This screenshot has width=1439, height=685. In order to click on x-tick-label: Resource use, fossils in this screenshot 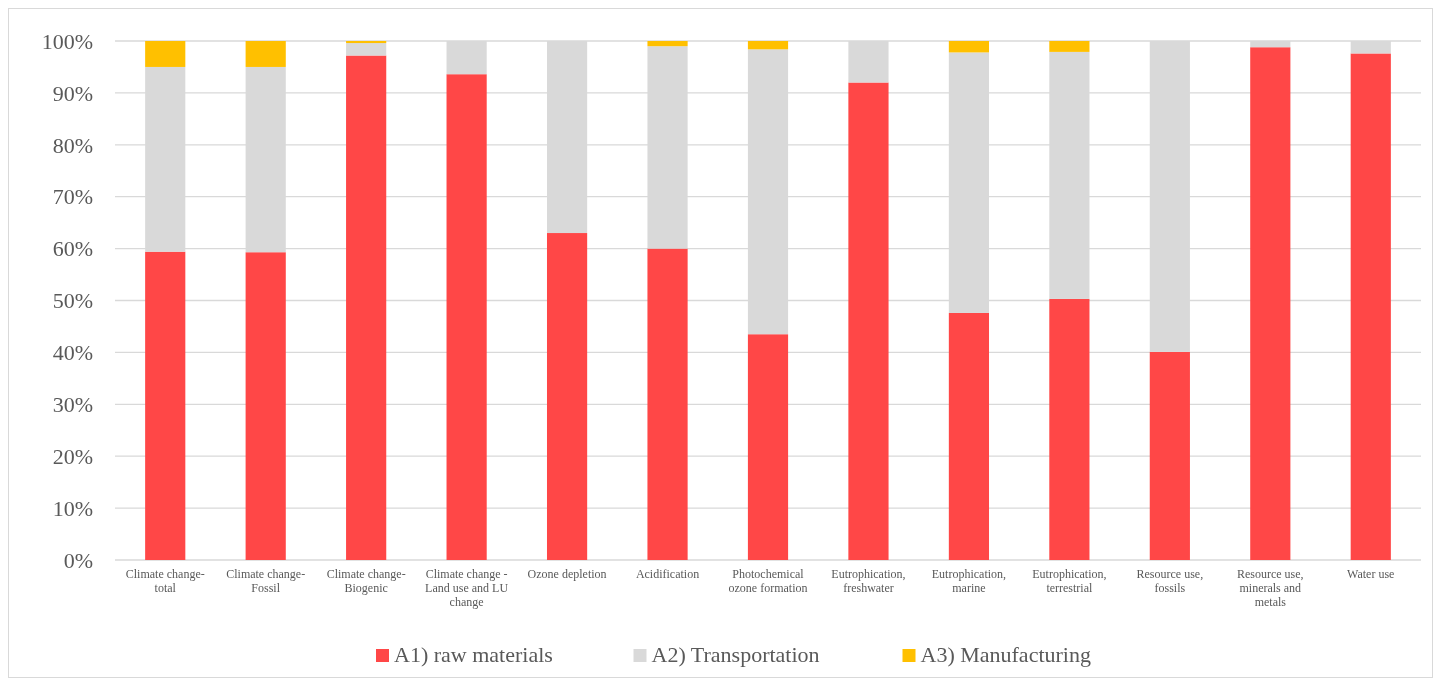, I will do `click(1170, 581)`.